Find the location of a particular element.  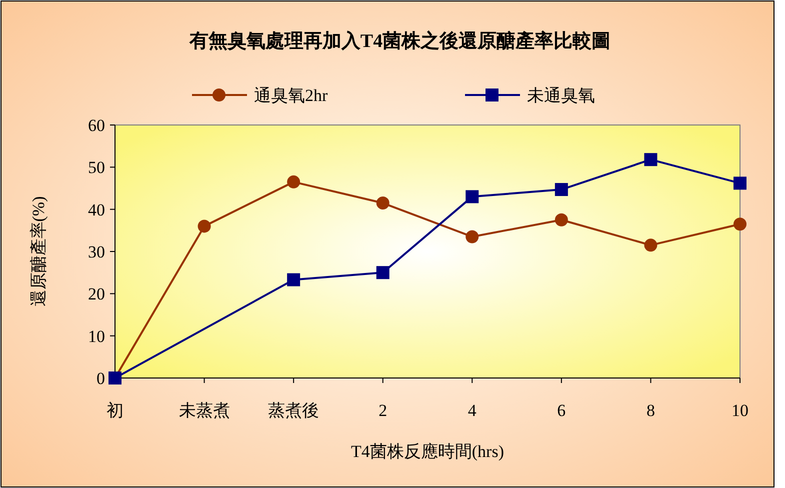

x-tick-label: 2 is located at coordinates (383, 410).